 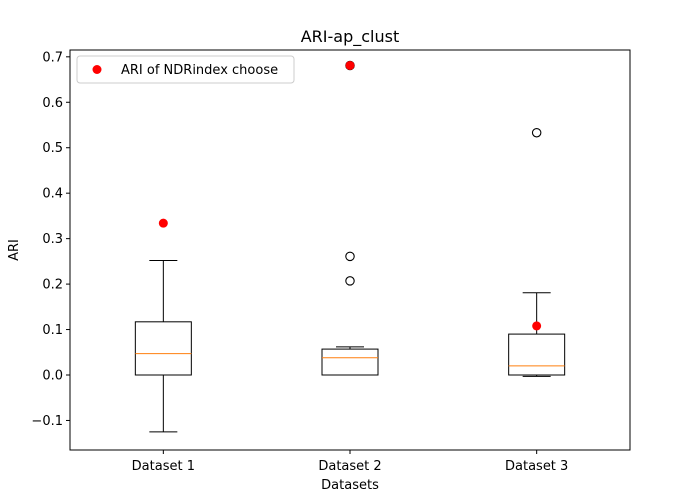 I want to click on y-tick-label: 0.5, so click(x=52, y=148).